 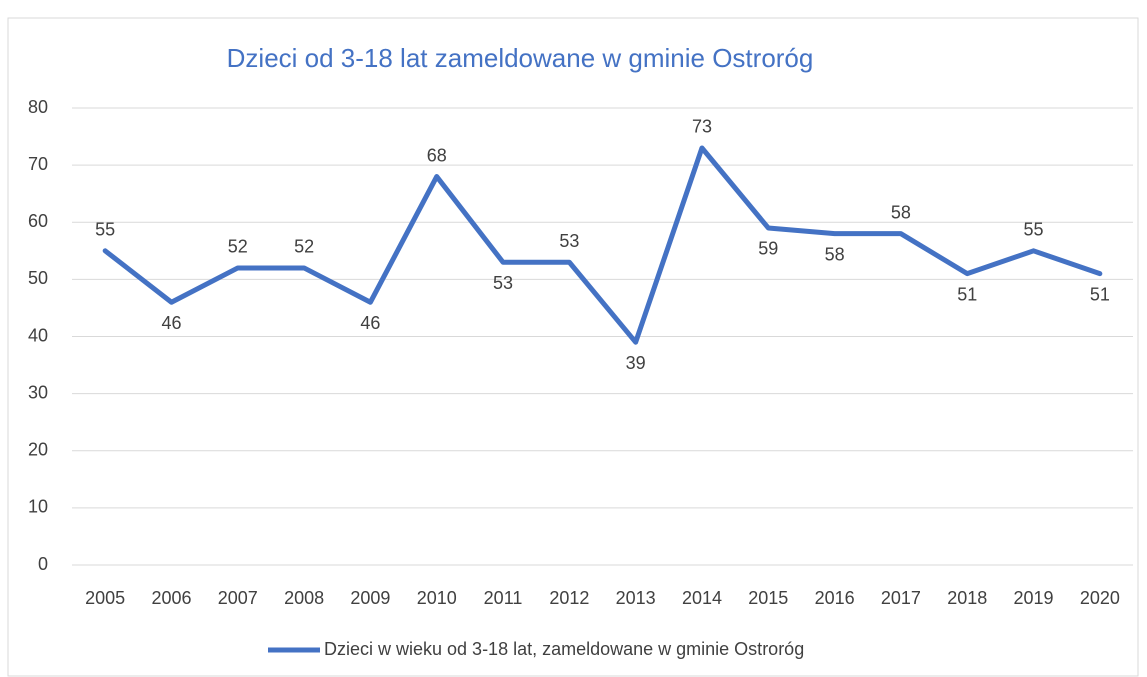 What do you see at coordinates (1100, 598) in the screenshot?
I see `x-tick-label: 2020` at bounding box center [1100, 598].